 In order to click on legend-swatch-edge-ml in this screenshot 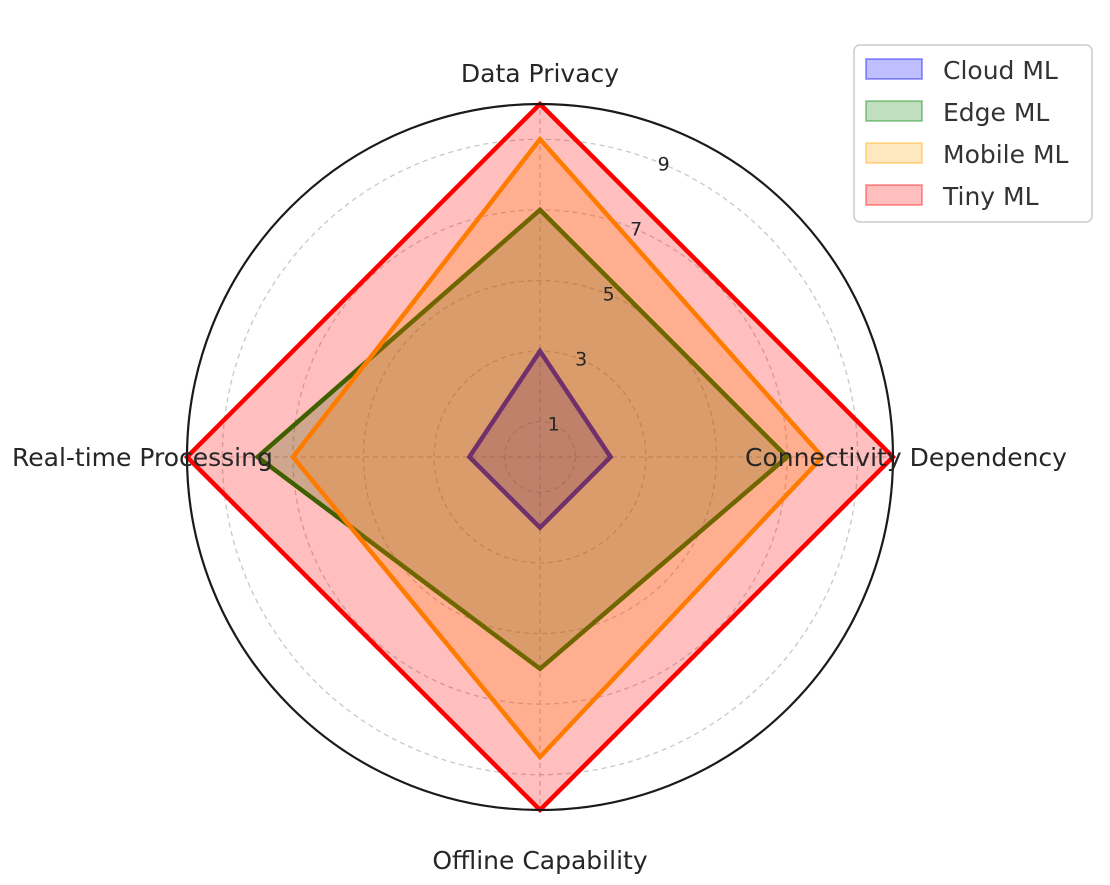, I will do `click(894, 111)`.